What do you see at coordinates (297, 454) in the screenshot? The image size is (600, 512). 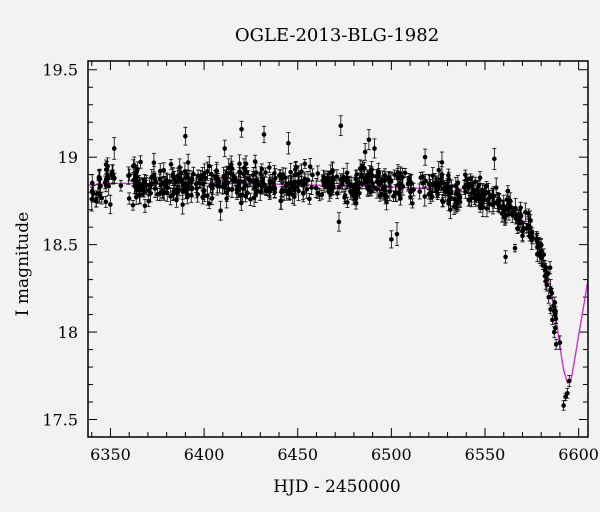 I see `x-tick-label: 6450` at bounding box center [297, 454].